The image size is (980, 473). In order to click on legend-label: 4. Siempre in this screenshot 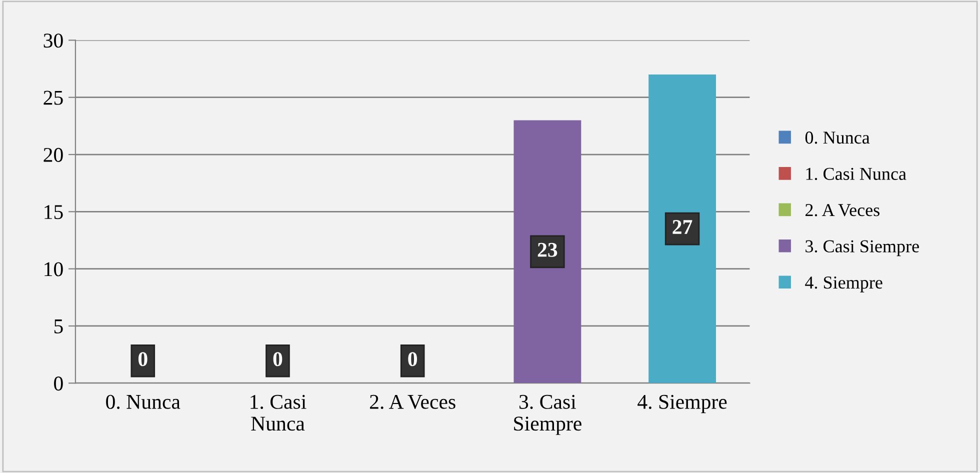, I will do `click(843, 284)`.